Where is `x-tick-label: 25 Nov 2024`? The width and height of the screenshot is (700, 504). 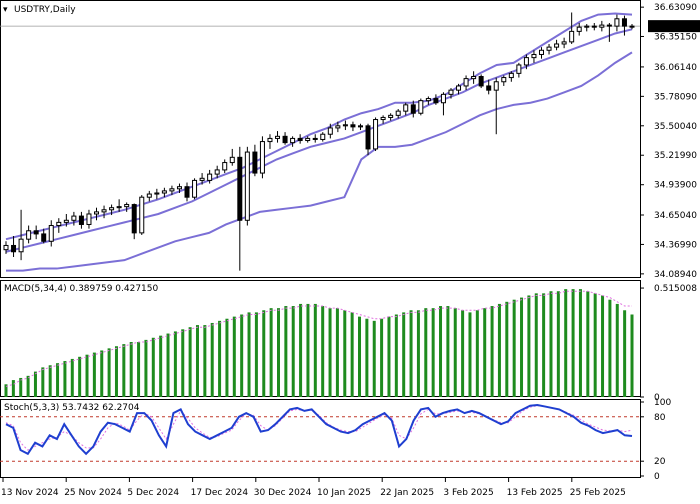
x-tick-label: 25 Nov 2024 is located at coordinates (93, 493).